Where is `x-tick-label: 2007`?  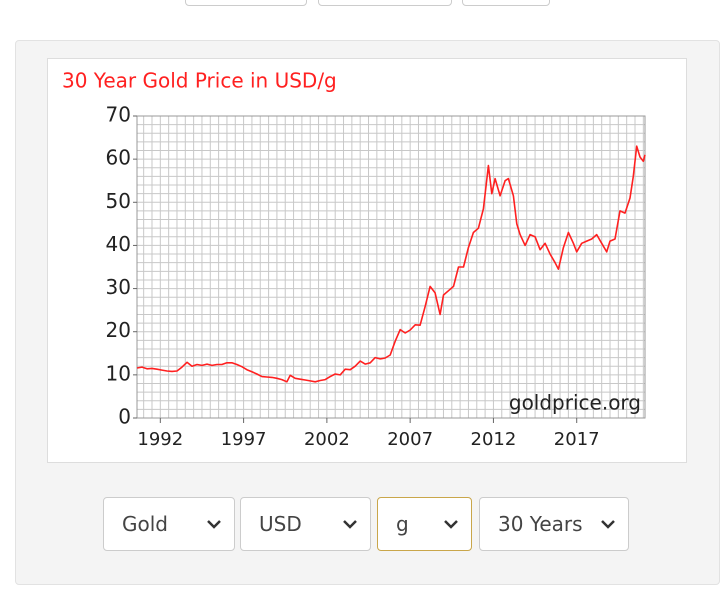 x-tick-label: 2007 is located at coordinates (410, 439).